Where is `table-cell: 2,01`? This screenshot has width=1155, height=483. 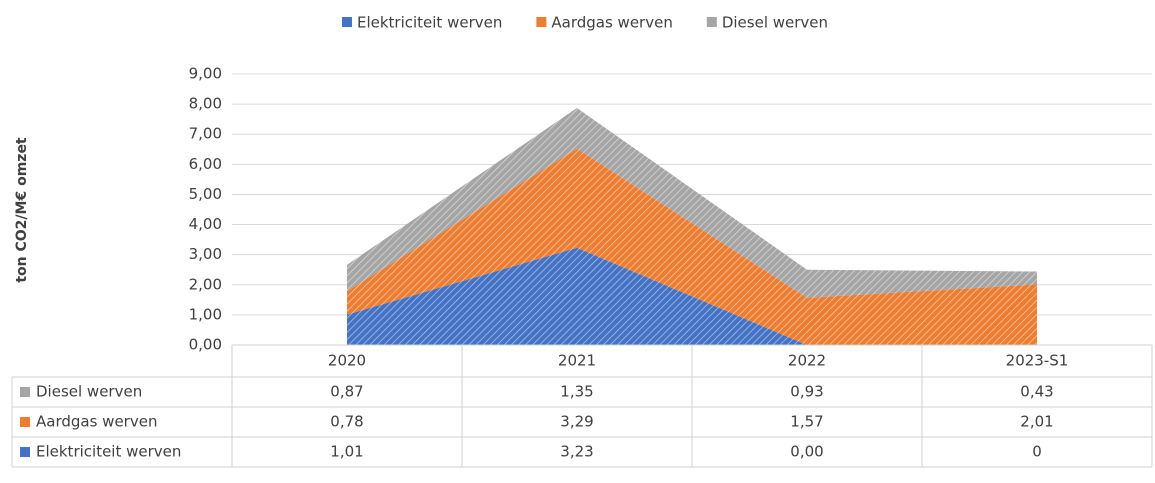
table-cell: 2,01 is located at coordinates (1036, 422).